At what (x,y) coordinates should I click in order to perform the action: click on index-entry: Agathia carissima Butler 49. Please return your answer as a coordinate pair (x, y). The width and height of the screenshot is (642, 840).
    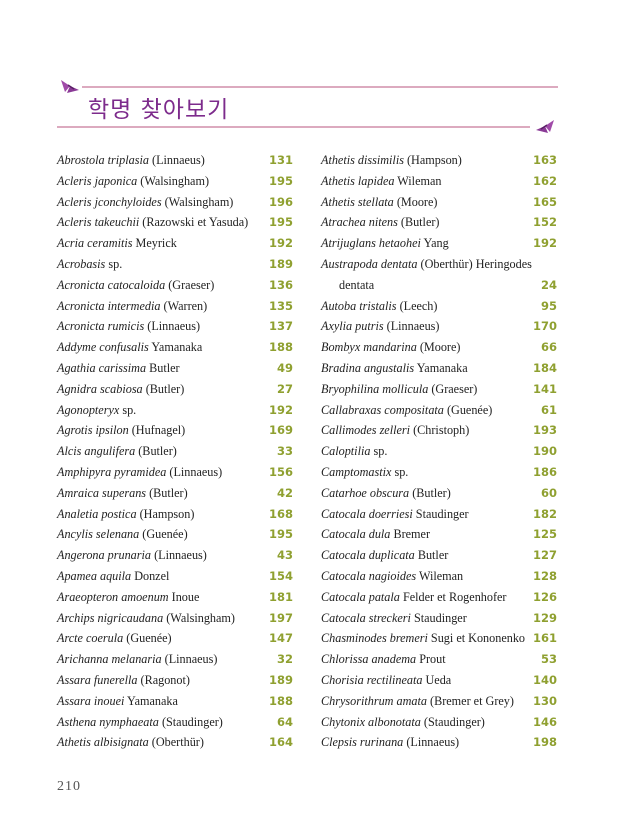
    Looking at the image, I should click on (175, 368).